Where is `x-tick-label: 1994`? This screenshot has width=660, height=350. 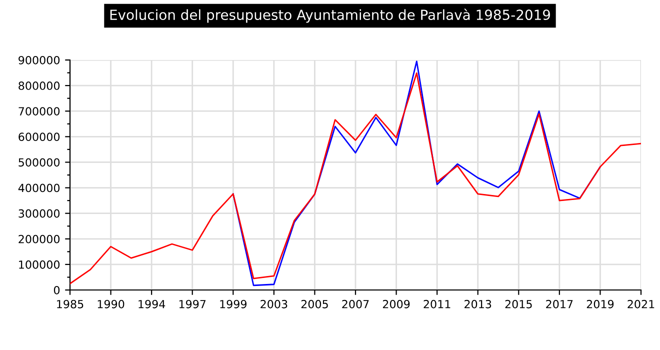
x-tick-label: 1994 is located at coordinates (152, 304).